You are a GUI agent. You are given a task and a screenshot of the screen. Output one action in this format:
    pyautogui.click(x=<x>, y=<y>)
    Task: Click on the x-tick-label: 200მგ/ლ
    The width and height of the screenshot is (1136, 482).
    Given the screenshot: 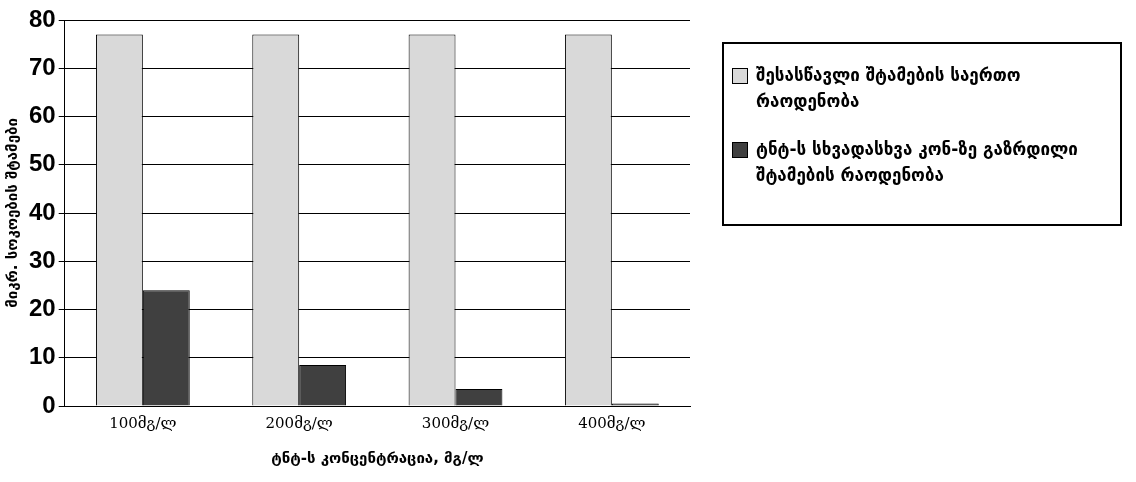 What is the action you would take?
    pyautogui.click(x=299, y=422)
    